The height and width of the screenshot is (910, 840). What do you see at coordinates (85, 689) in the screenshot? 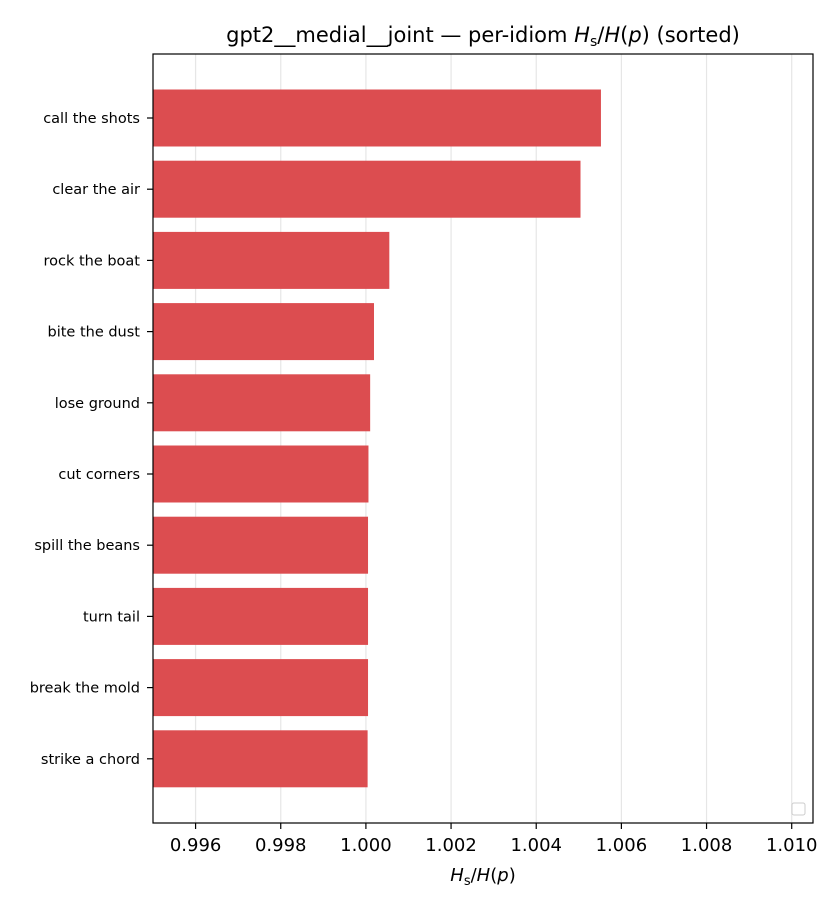
I see `category-label: break the mold` at bounding box center [85, 689].